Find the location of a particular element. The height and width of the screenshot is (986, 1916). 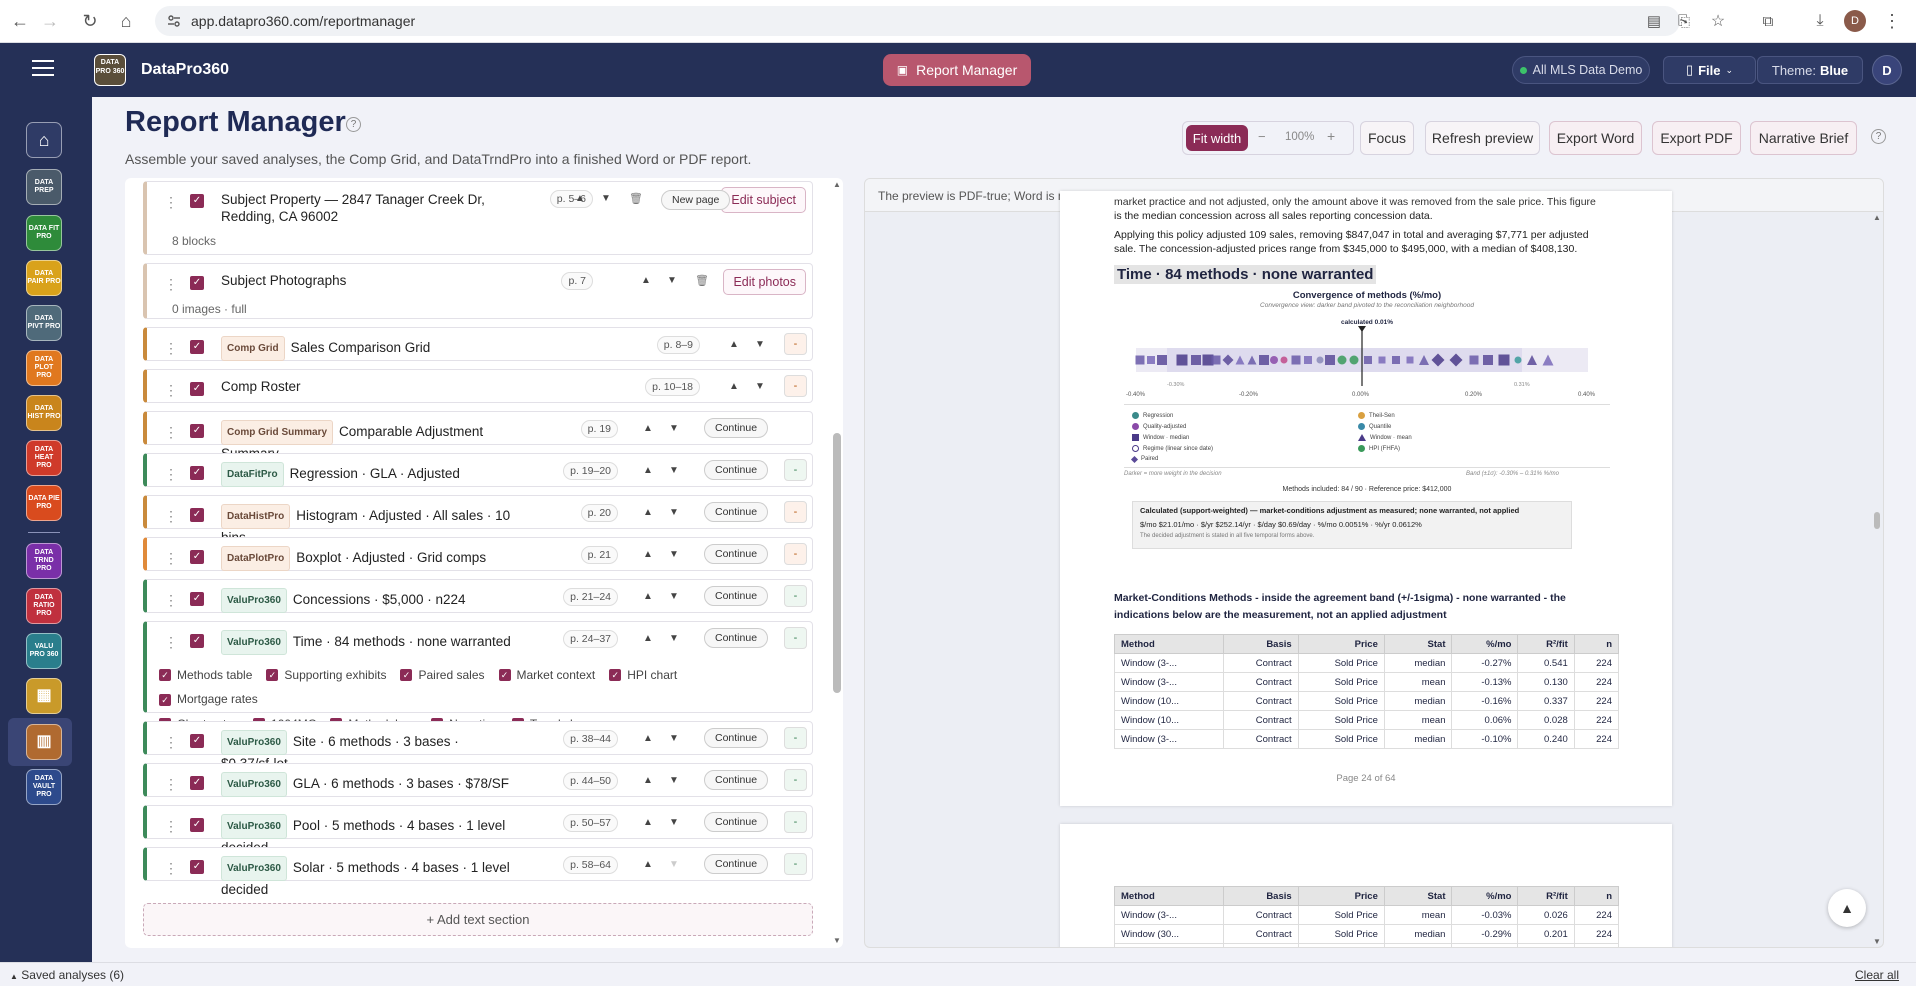

report-icon: ▥ is located at coordinates (44, 742).